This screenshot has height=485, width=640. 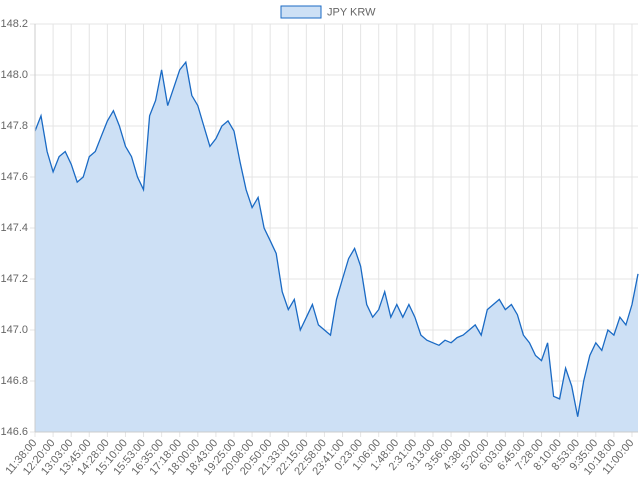 What do you see at coordinates (14, 432) in the screenshot?
I see `y-tick-label: 146.6` at bounding box center [14, 432].